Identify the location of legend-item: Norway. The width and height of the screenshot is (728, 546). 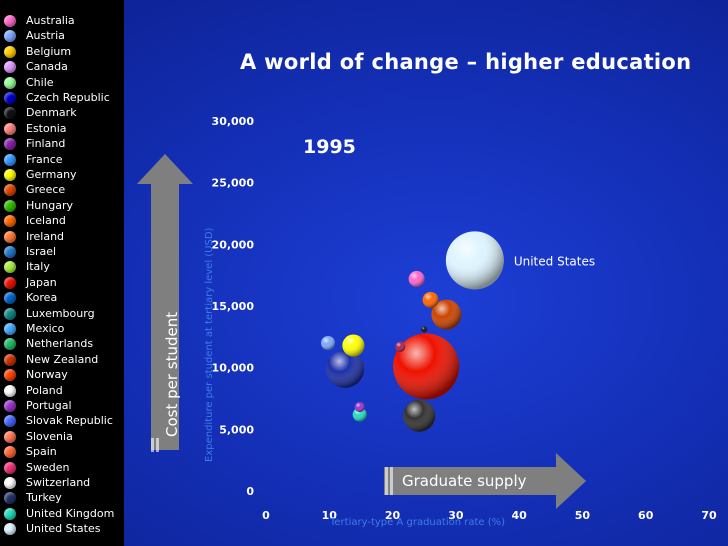
(62, 374).